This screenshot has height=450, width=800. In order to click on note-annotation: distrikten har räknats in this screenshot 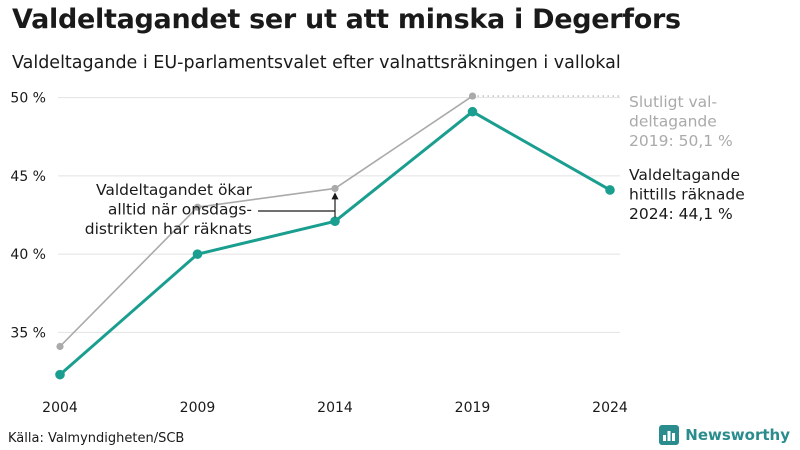, I will do `click(168, 229)`.